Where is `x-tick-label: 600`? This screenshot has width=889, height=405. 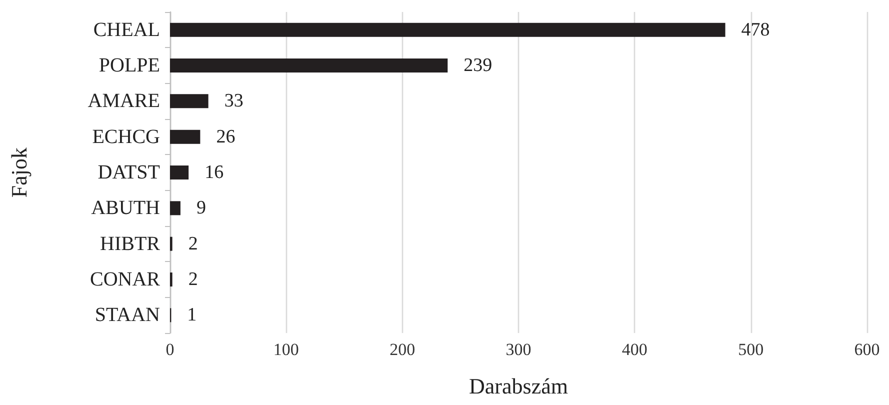
x-tick-label: 600 is located at coordinates (867, 349).